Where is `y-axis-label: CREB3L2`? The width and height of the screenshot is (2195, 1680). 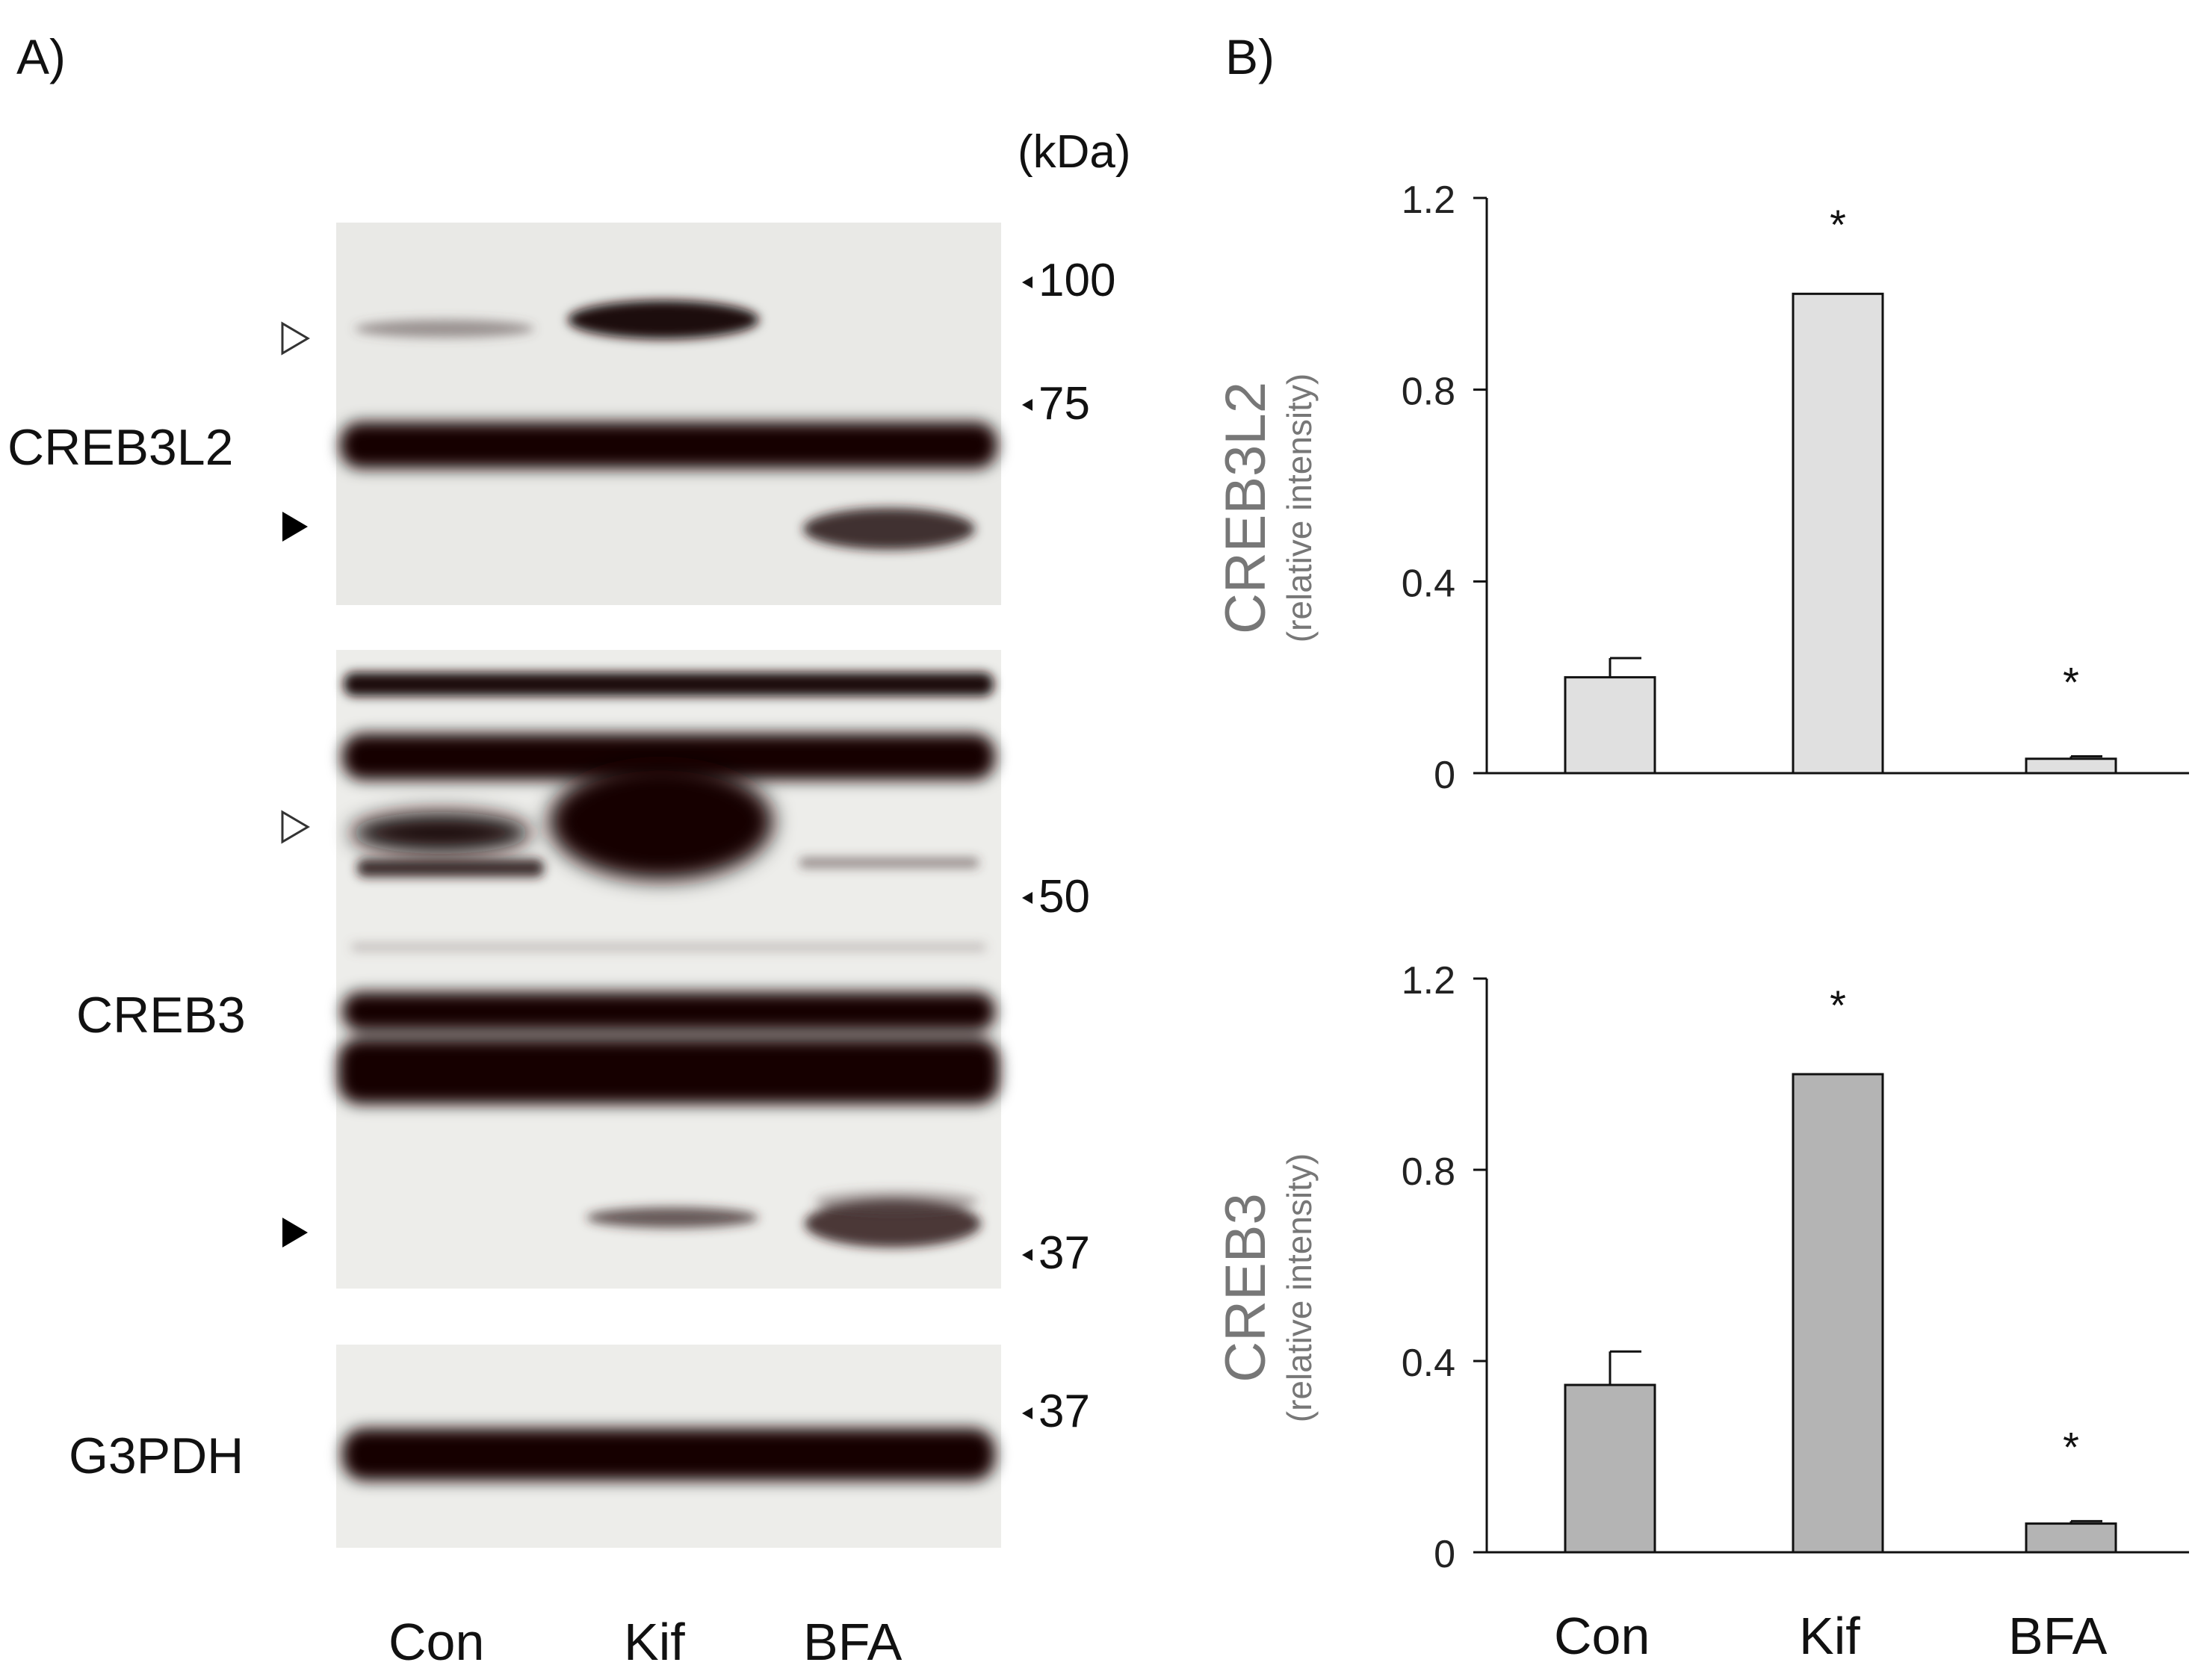
y-axis-label: CREB3L2 is located at coordinates (1246, 508).